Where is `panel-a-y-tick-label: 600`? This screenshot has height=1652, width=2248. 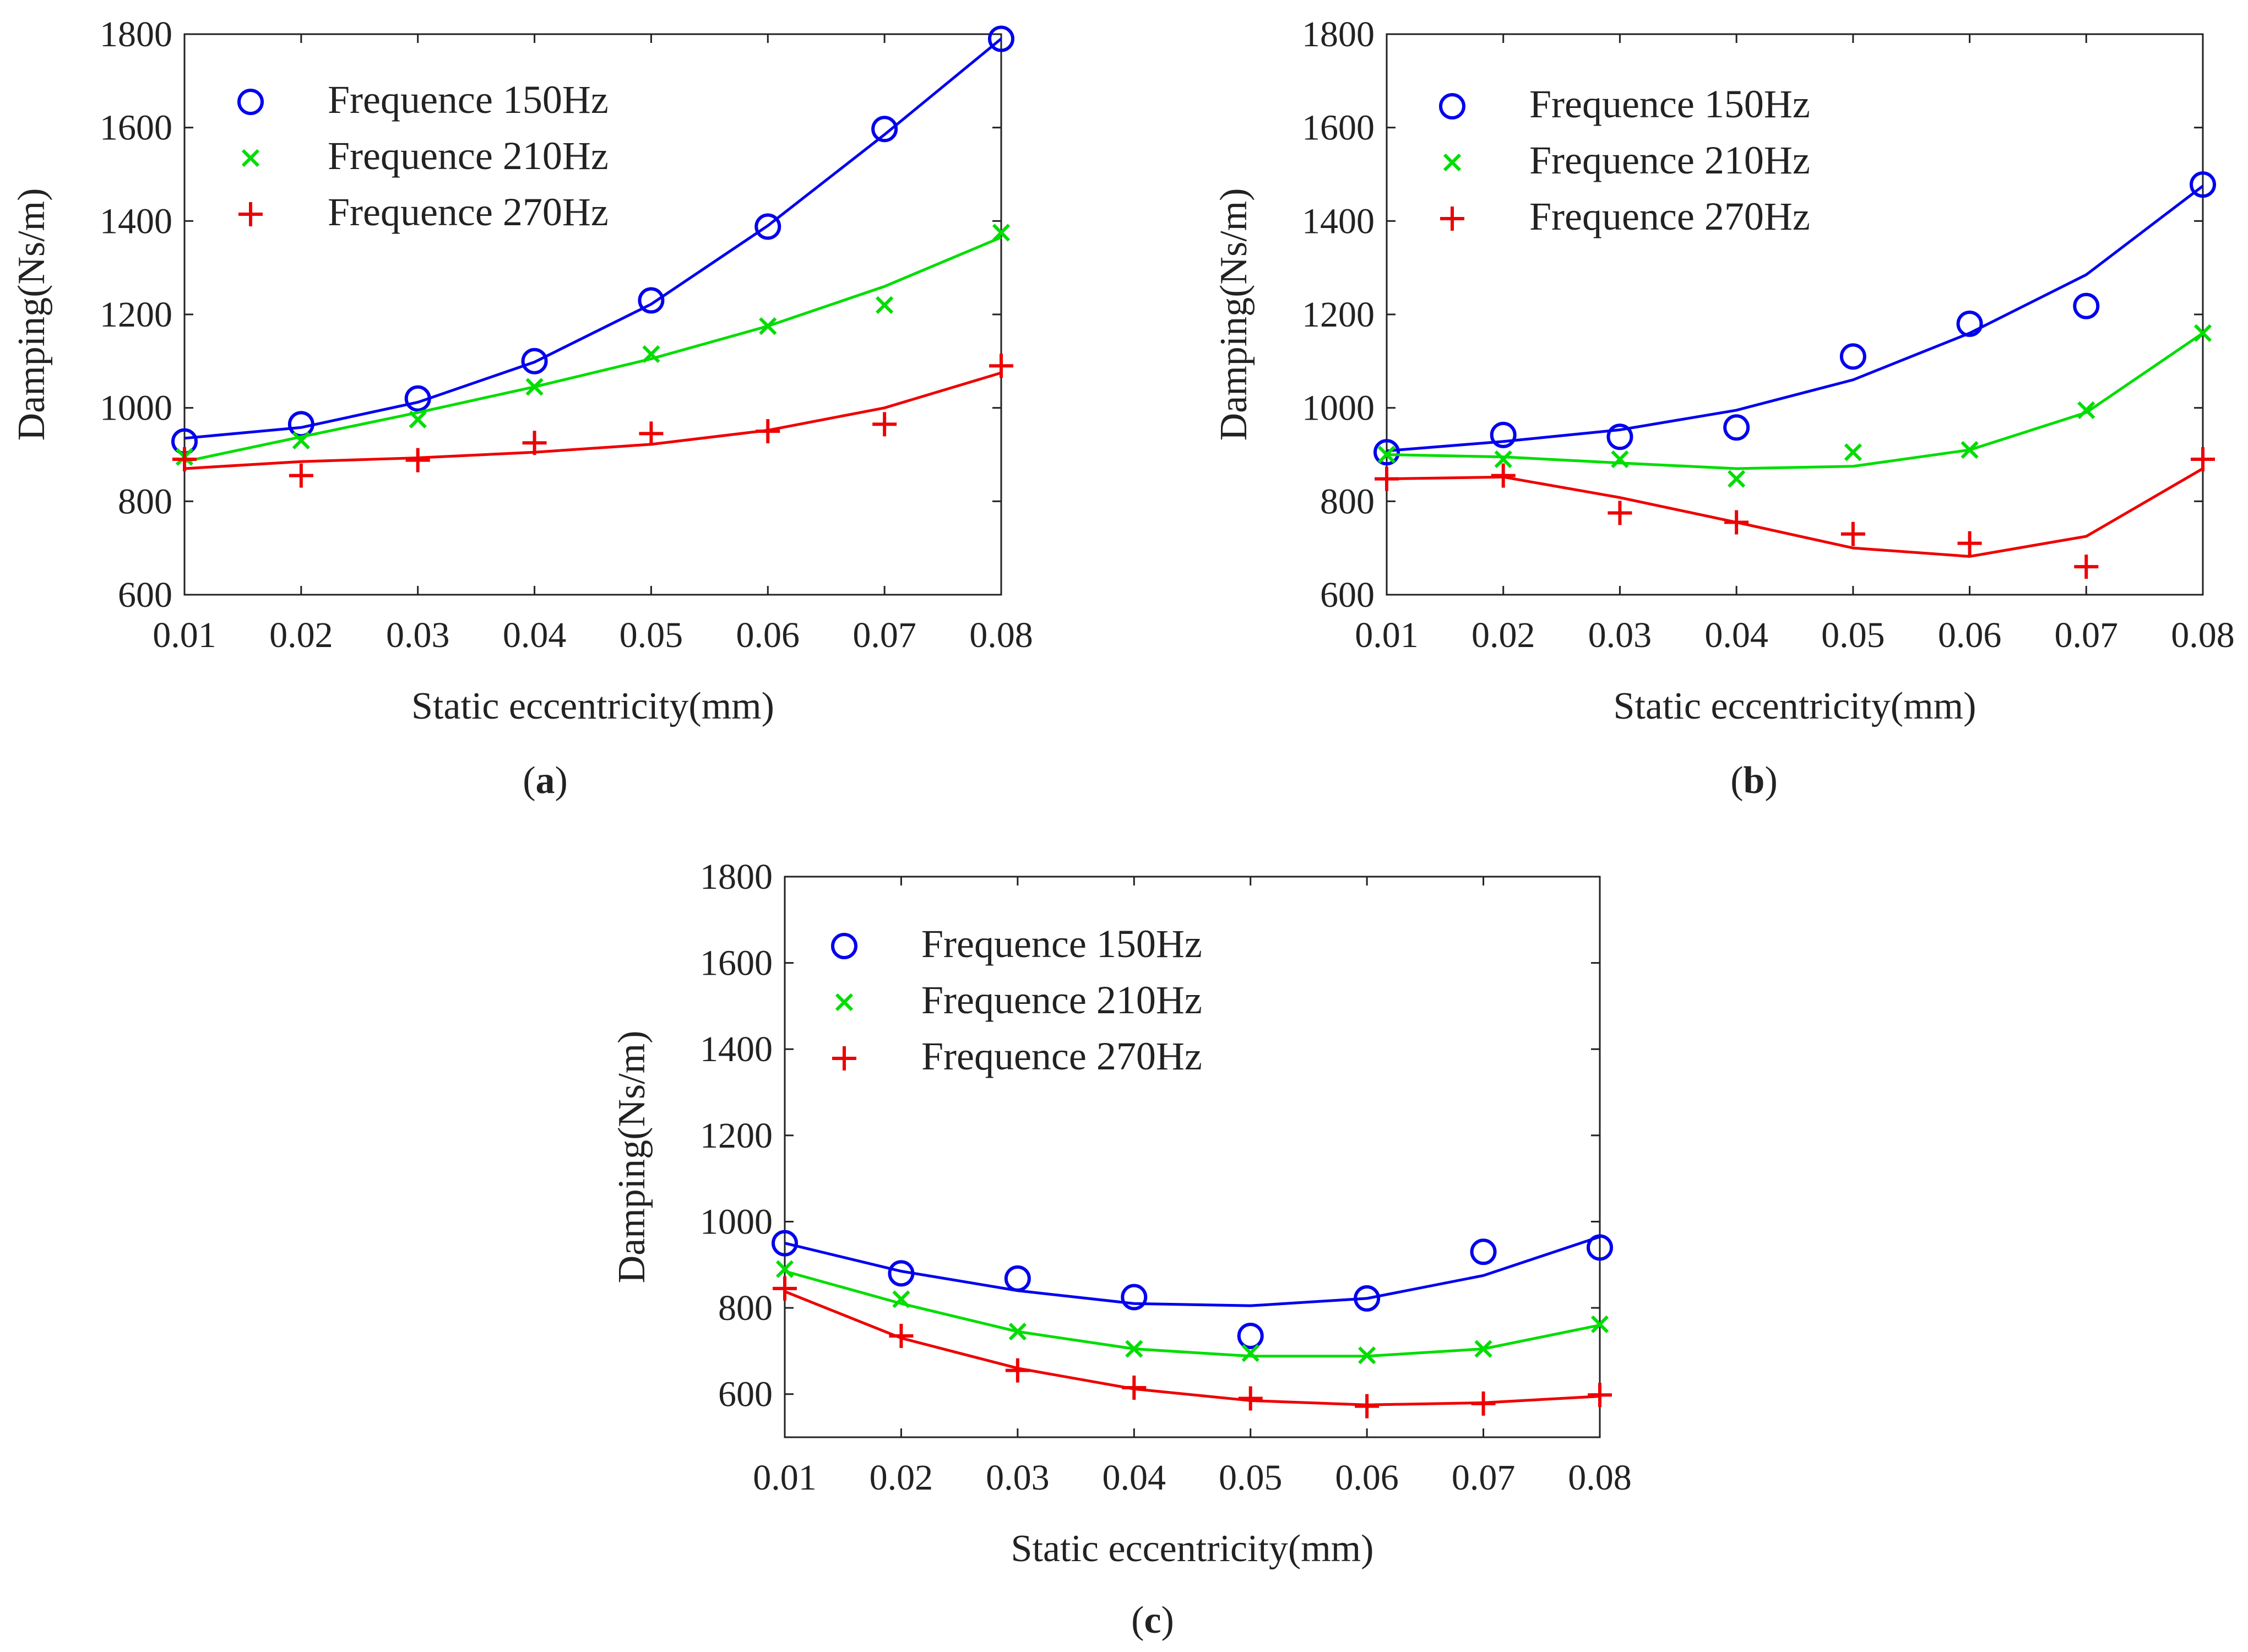 panel-a-y-tick-label: 600 is located at coordinates (145, 595).